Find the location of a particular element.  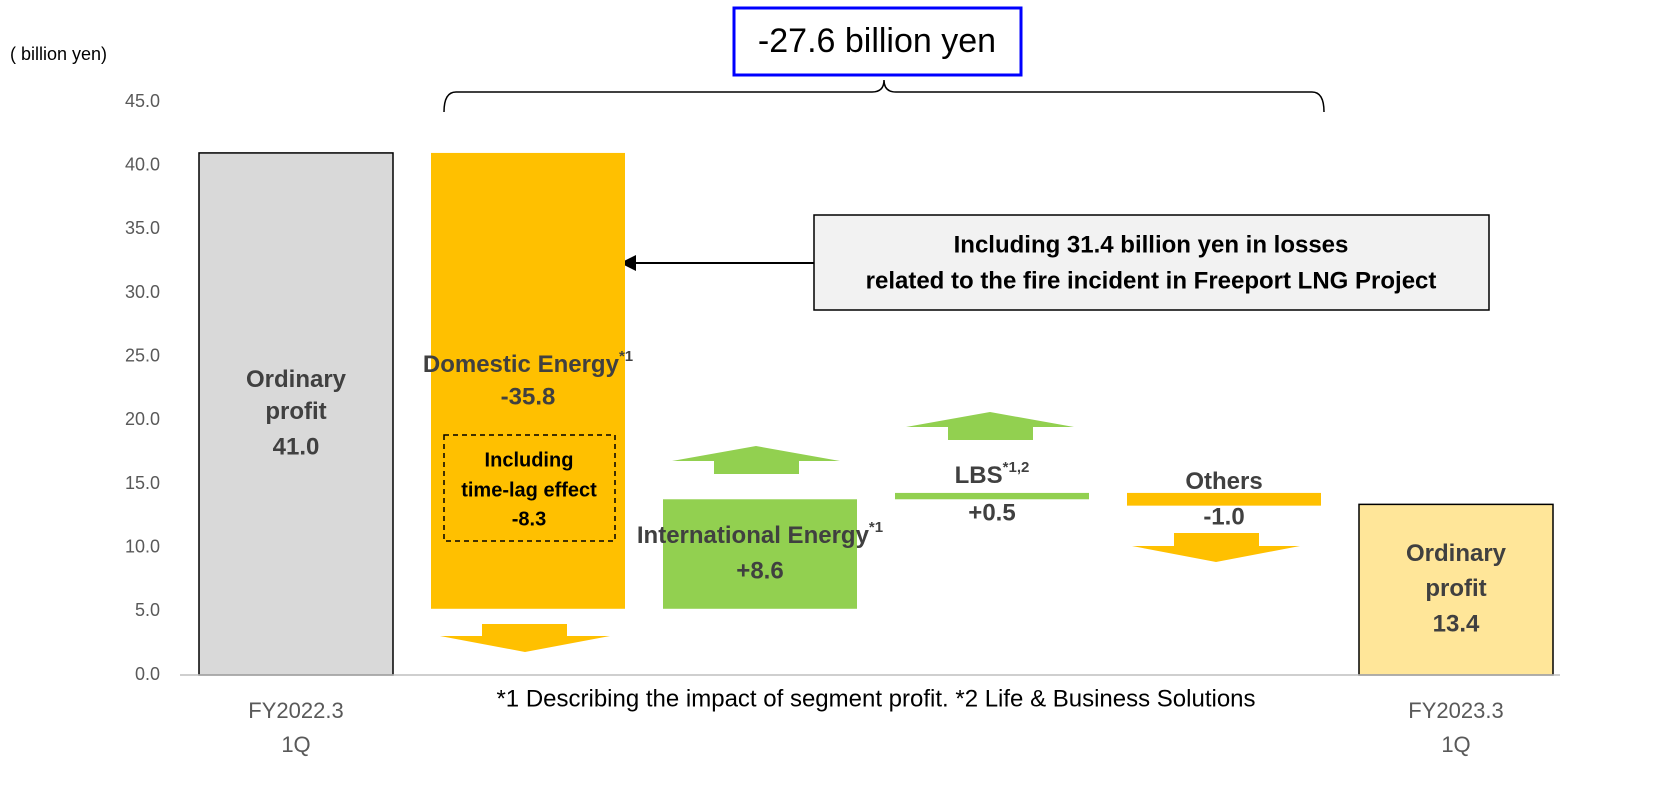

callout-box is located at coordinates (1151, 262).